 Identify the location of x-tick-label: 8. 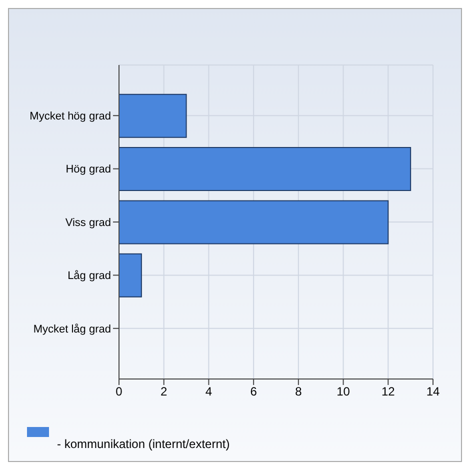
(298, 391).